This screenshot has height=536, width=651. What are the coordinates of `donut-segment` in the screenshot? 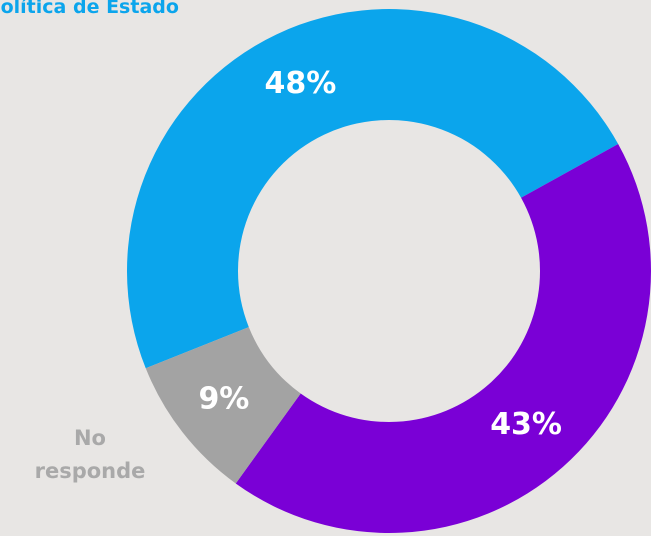 It's located at (223, 405).